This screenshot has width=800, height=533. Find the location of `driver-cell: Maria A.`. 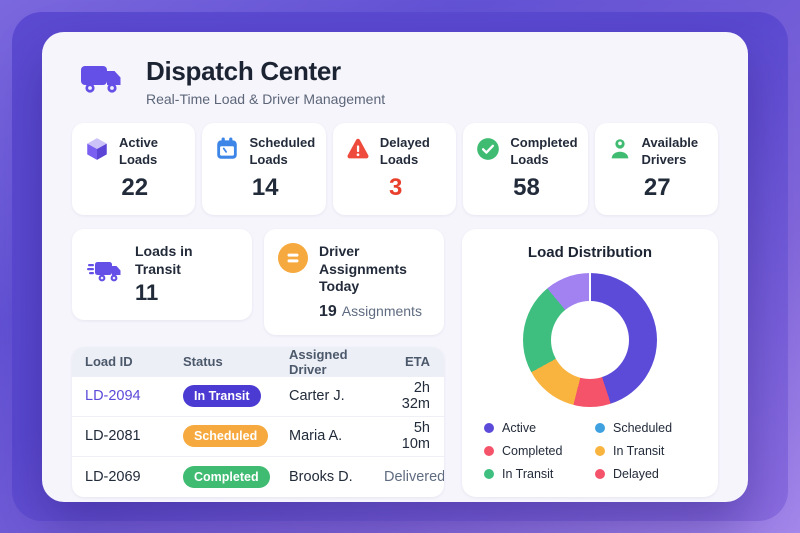

driver-cell: Maria A. is located at coordinates (316, 436).